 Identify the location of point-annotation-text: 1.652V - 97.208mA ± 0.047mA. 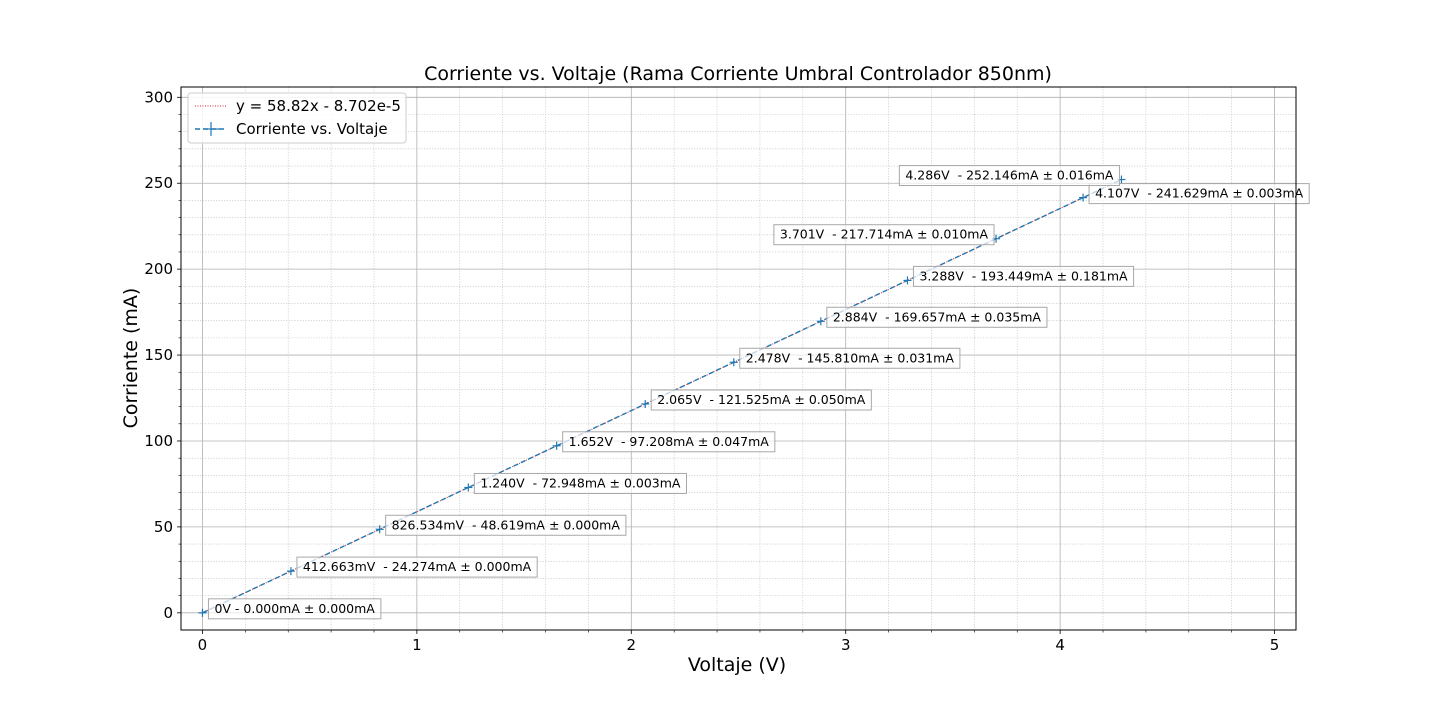
(669, 441).